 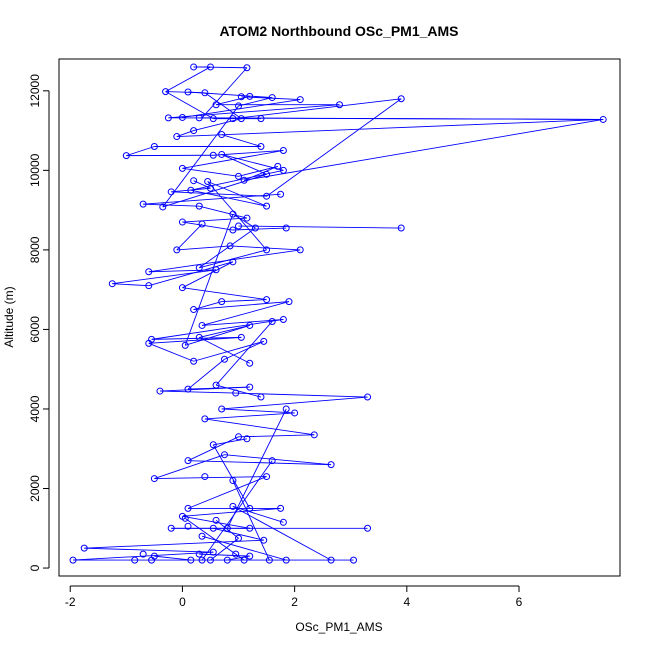 What do you see at coordinates (338, 627) in the screenshot?
I see `x-axis-label: OSc_PM1_AMS` at bounding box center [338, 627].